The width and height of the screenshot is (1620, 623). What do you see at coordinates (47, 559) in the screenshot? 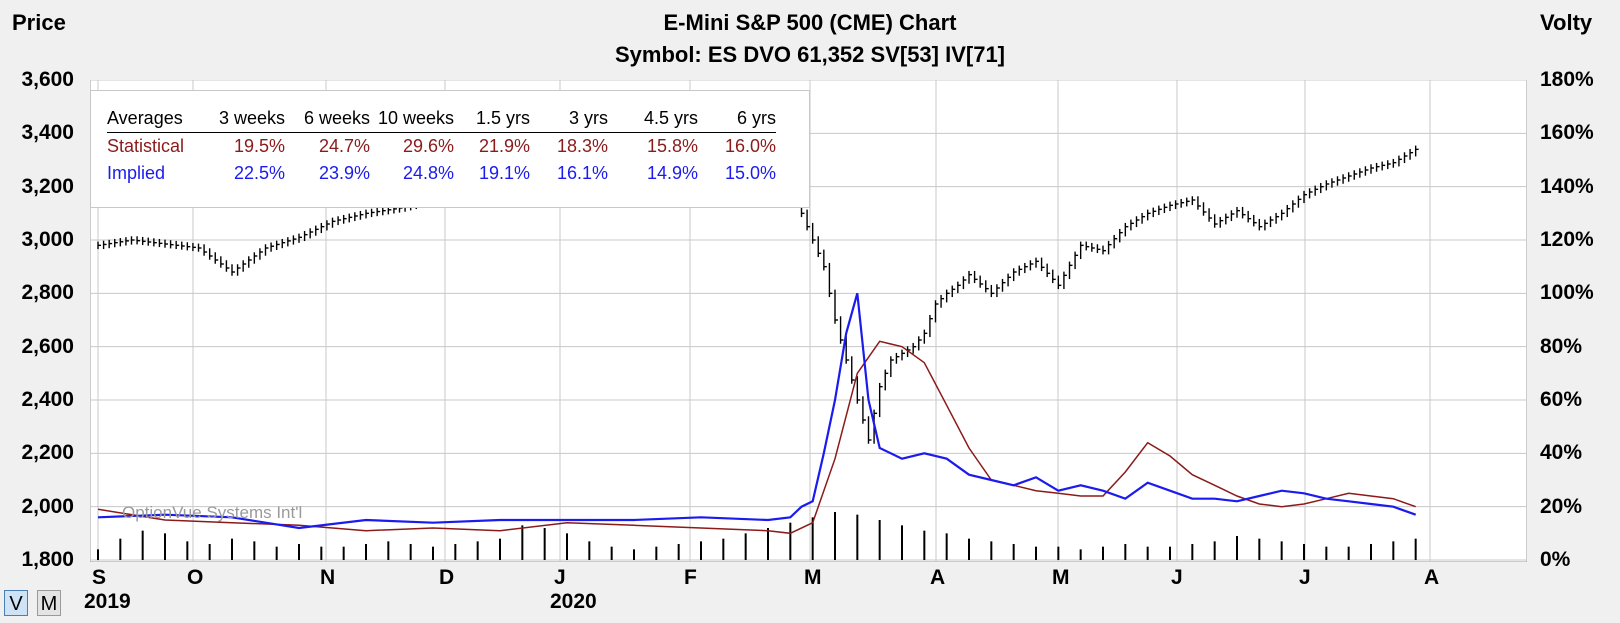
I see `price-tick-label: 1,800` at bounding box center [47, 559].